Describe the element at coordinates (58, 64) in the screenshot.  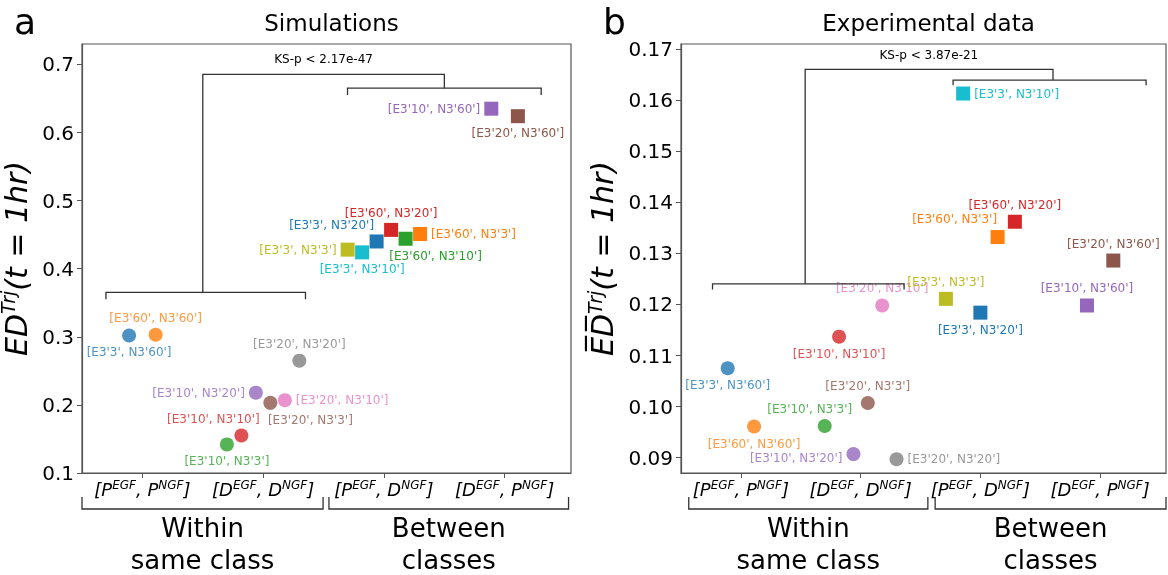
I see `y-tick-label: 0.7` at that location.